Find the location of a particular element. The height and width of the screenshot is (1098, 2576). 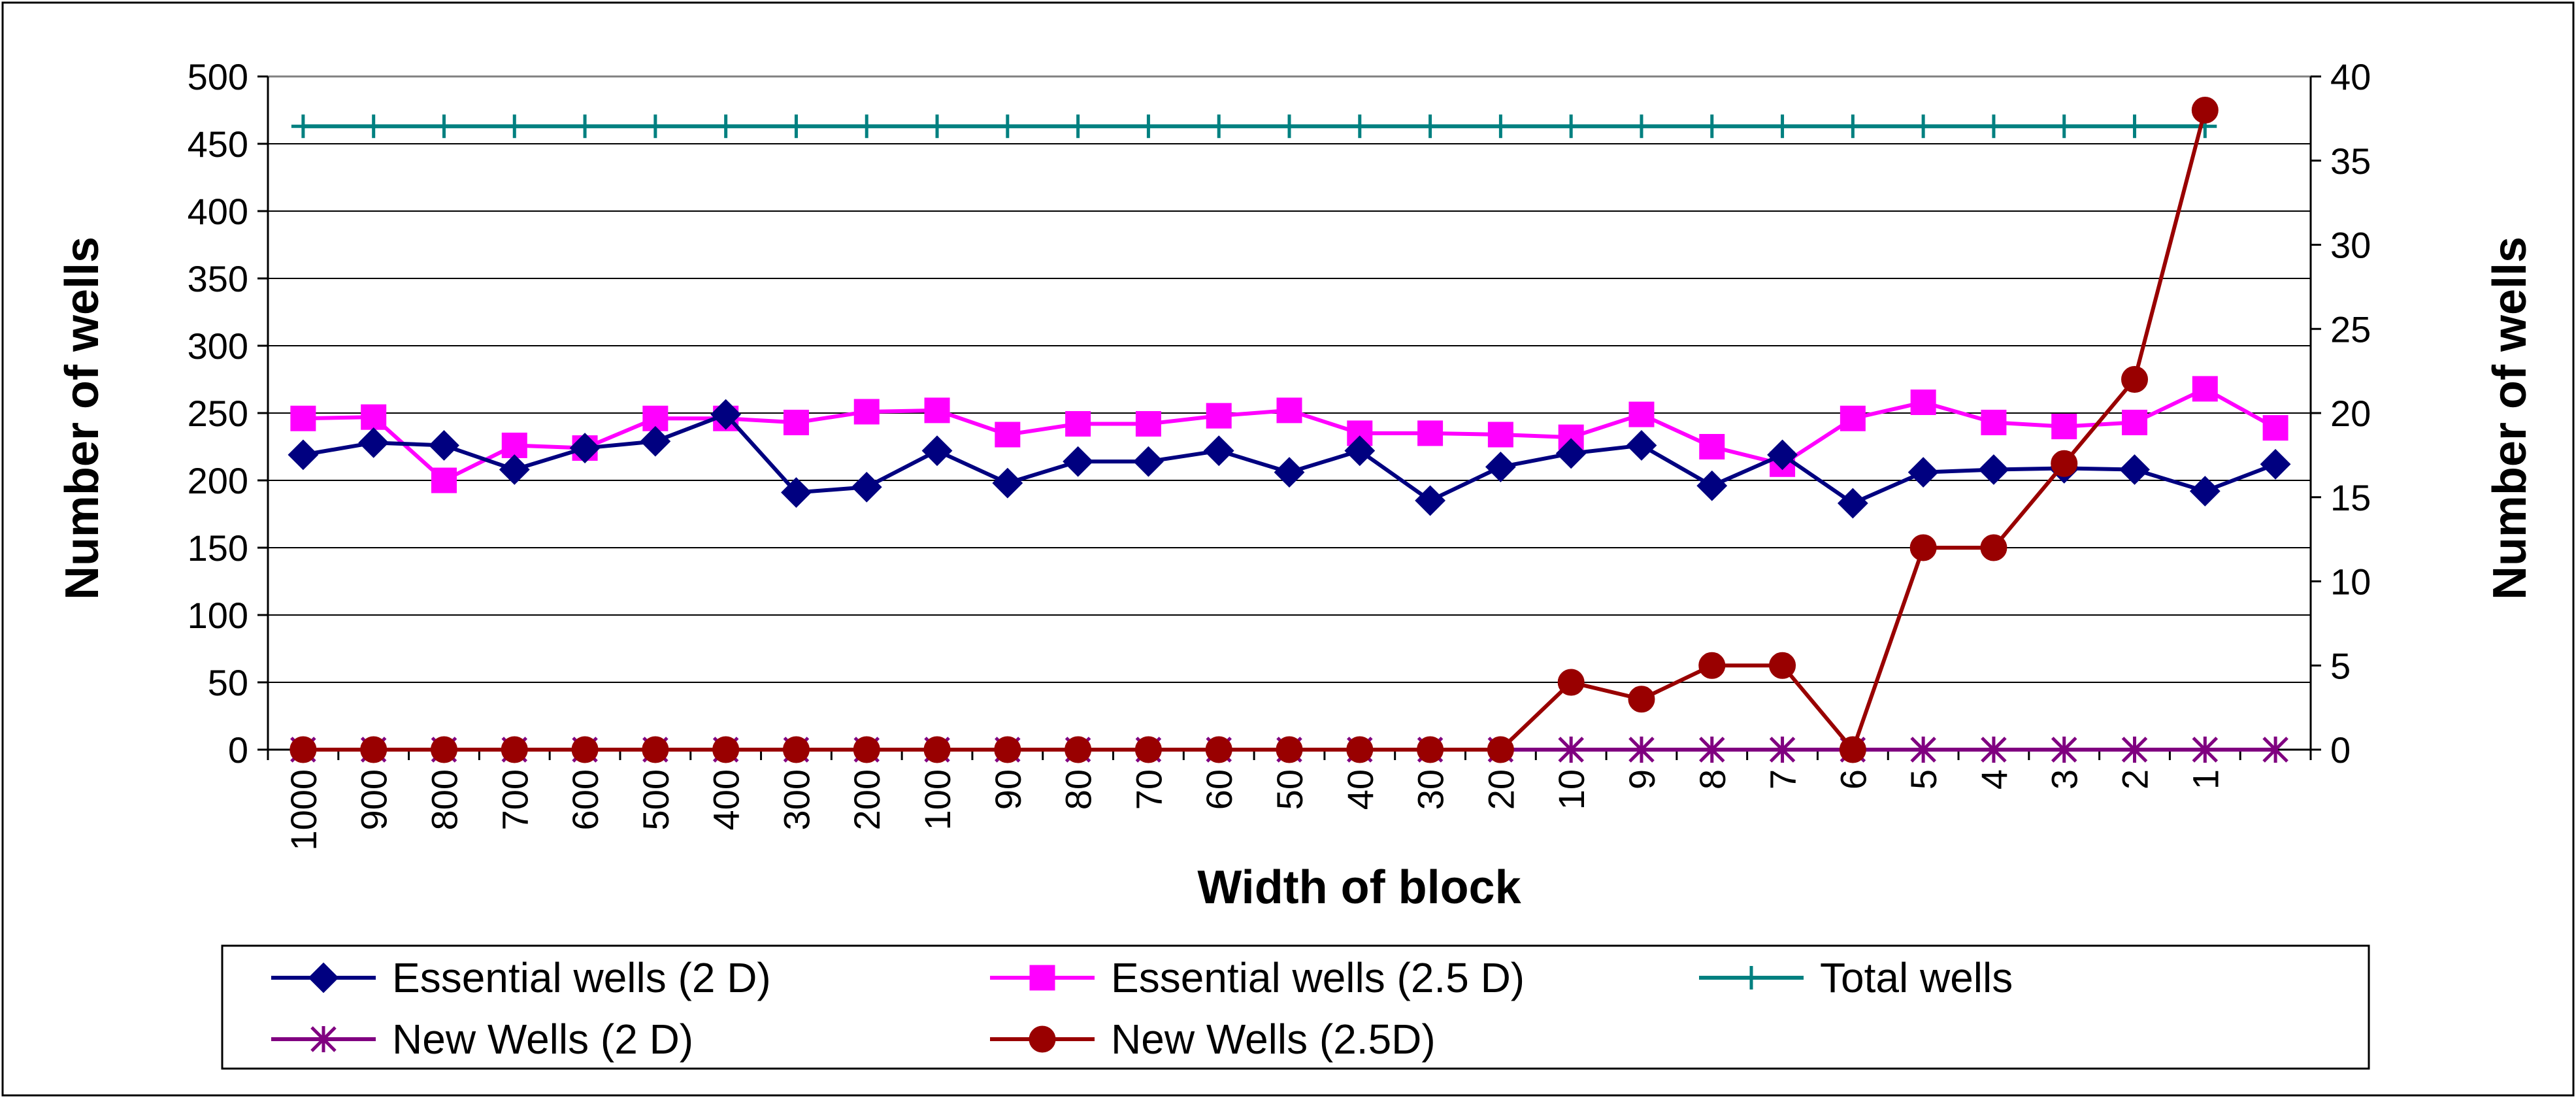

legend-label: Essential wells (2 D) is located at coordinates (581, 977).